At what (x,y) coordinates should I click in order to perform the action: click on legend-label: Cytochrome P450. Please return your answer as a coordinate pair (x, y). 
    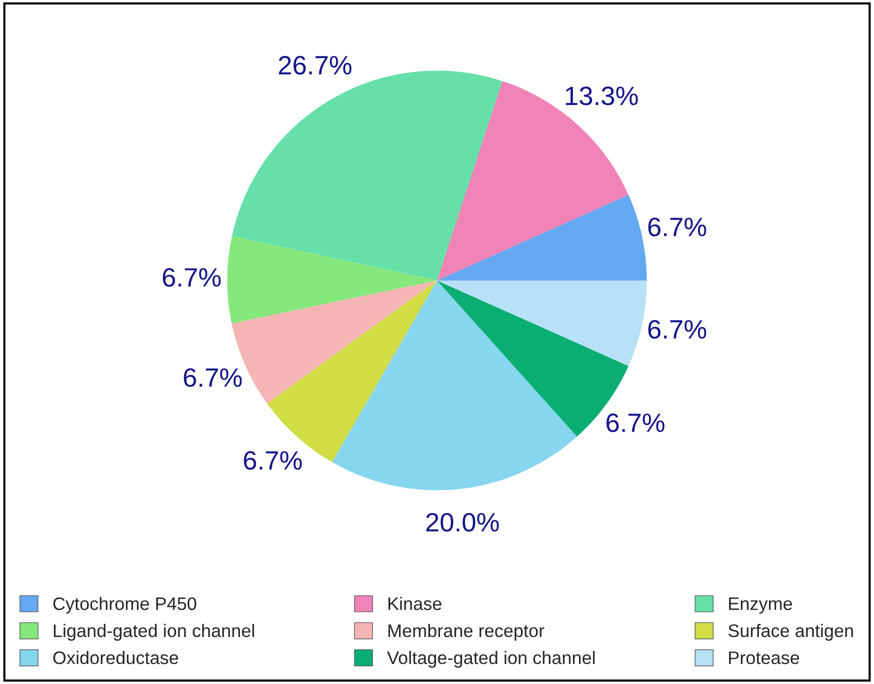
    Looking at the image, I should click on (124, 605).